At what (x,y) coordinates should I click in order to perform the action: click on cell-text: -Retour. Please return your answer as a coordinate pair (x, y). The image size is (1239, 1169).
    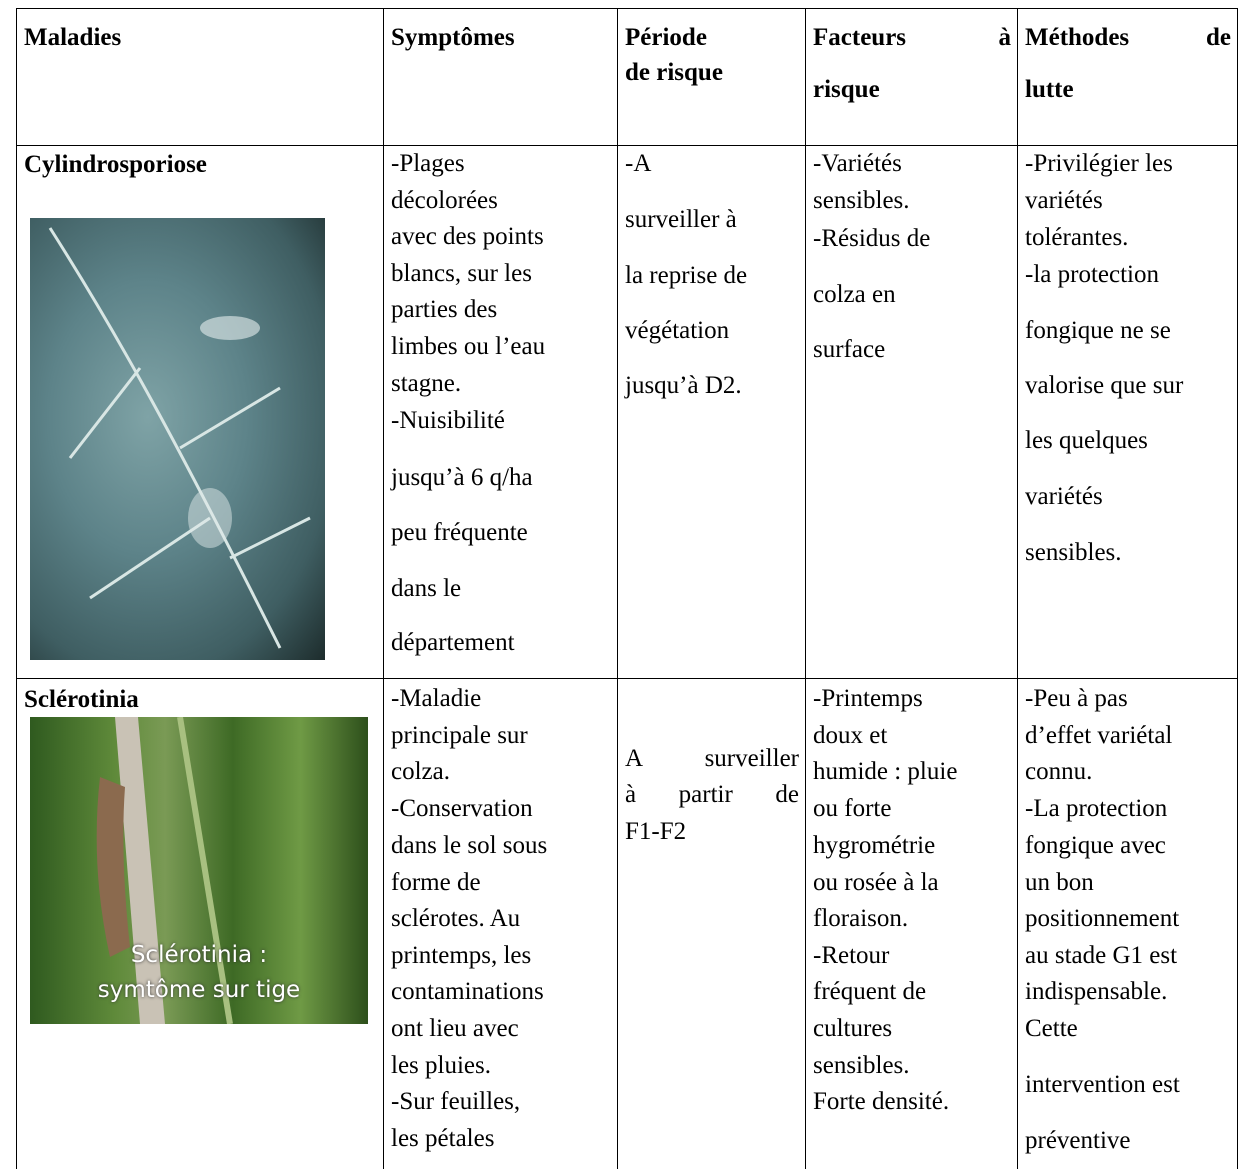
    Looking at the image, I should click on (851, 955).